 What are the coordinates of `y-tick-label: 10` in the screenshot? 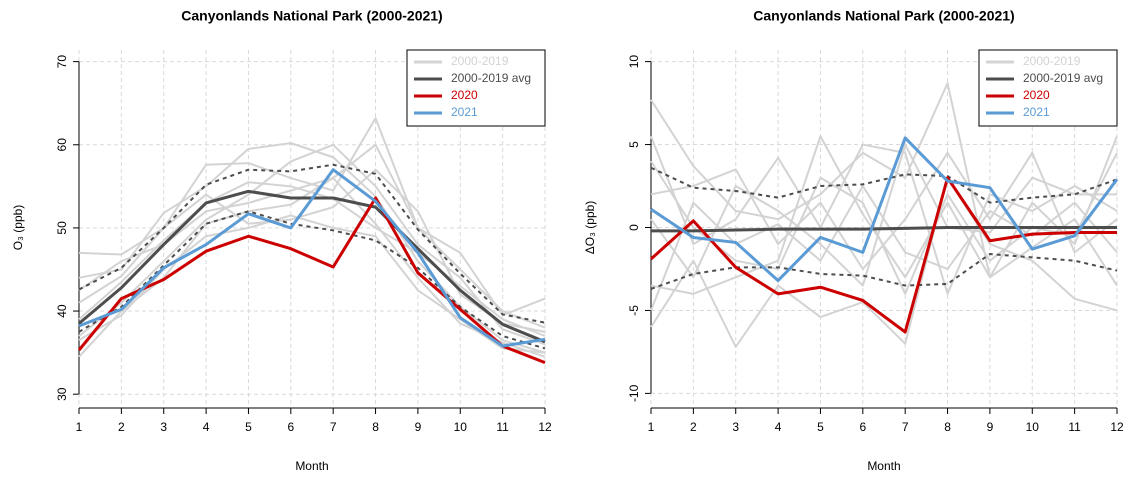 It's located at (634, 62).